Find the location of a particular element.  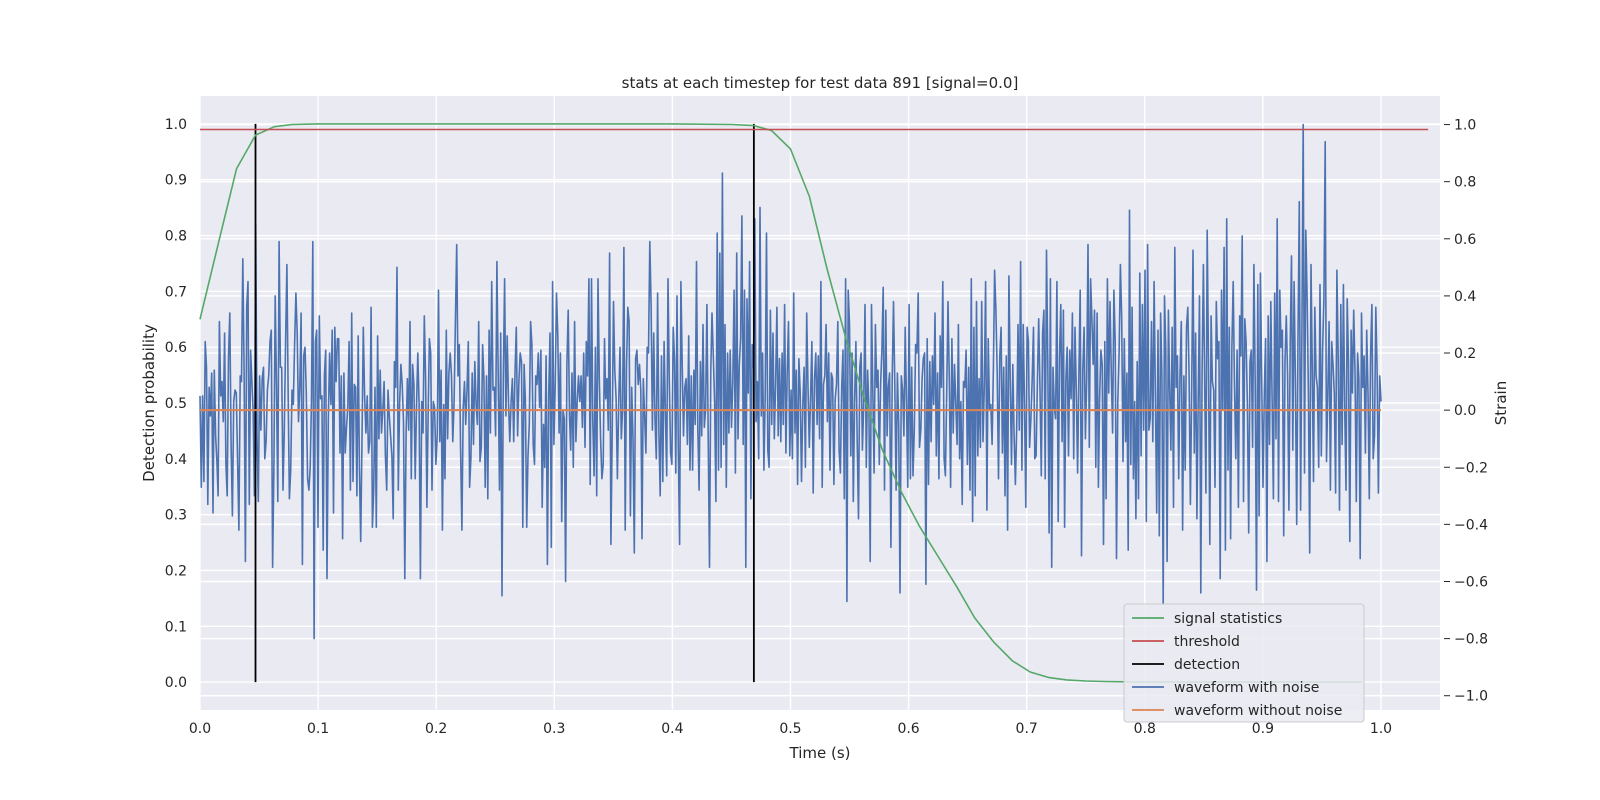

y-tick-label: 0.7 is located at coordinates (176, 292).